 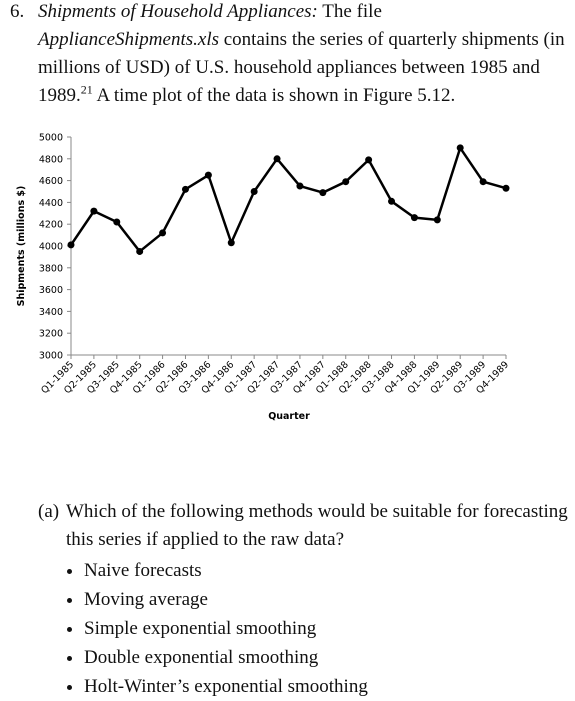 I want to click on file-name: ApplianceShipments.xls, so click(x=128, y=39).